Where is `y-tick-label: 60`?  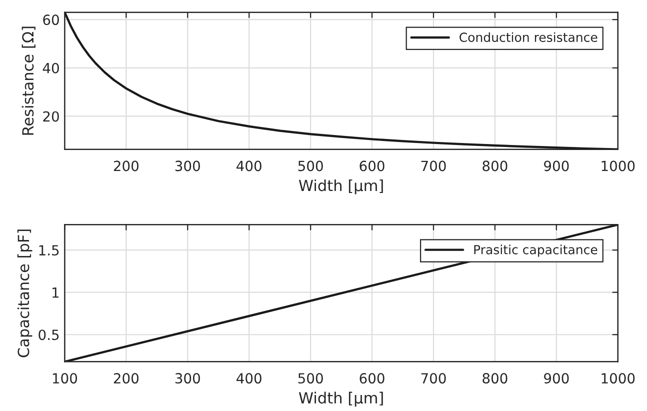 y-tick-label: 60 is located at coordinates (51, 20).